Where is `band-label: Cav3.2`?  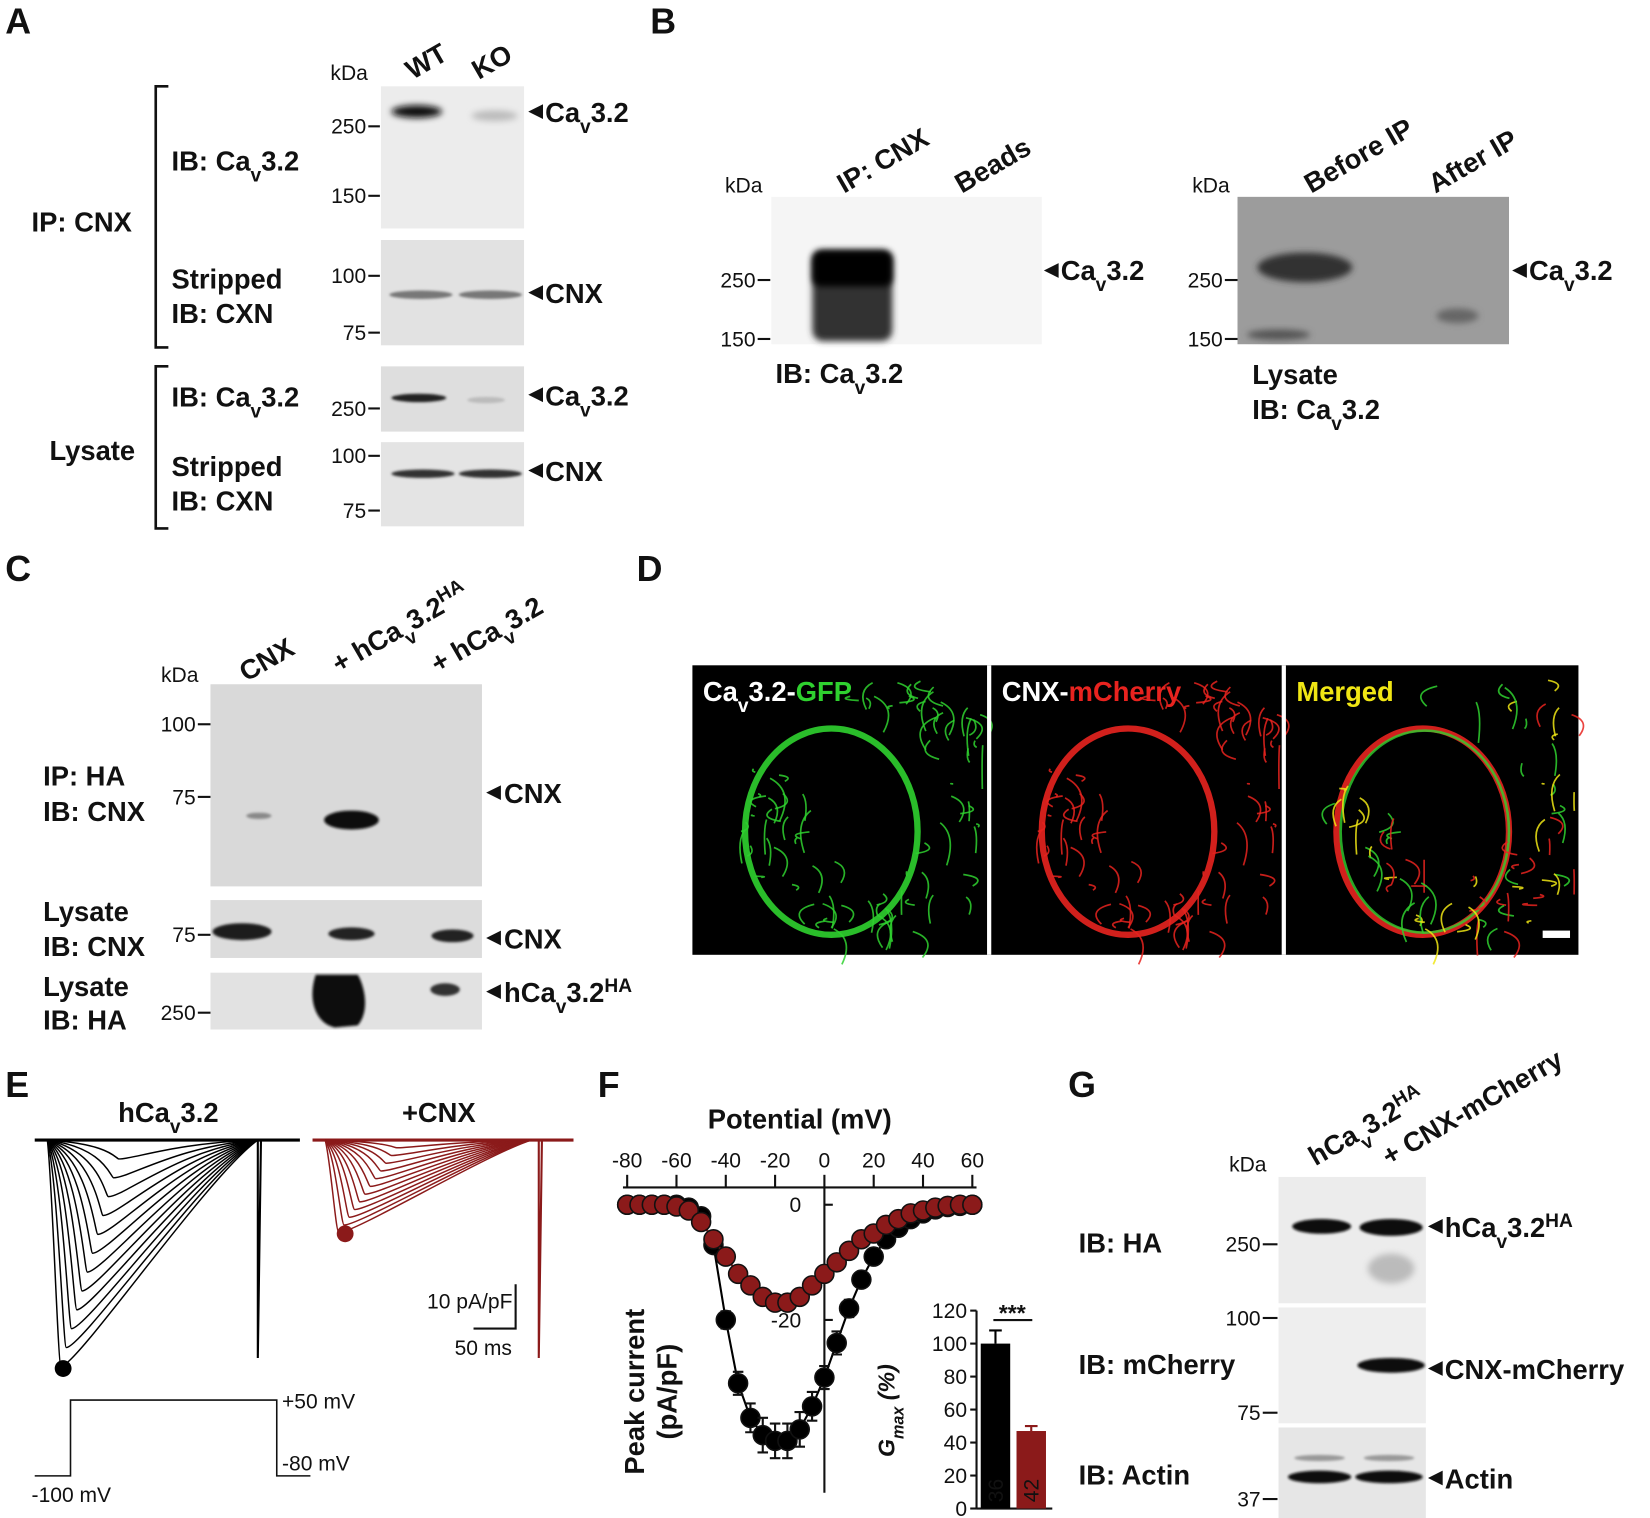
band-label: Cav3.2 is located at coordinates (1103, 275).